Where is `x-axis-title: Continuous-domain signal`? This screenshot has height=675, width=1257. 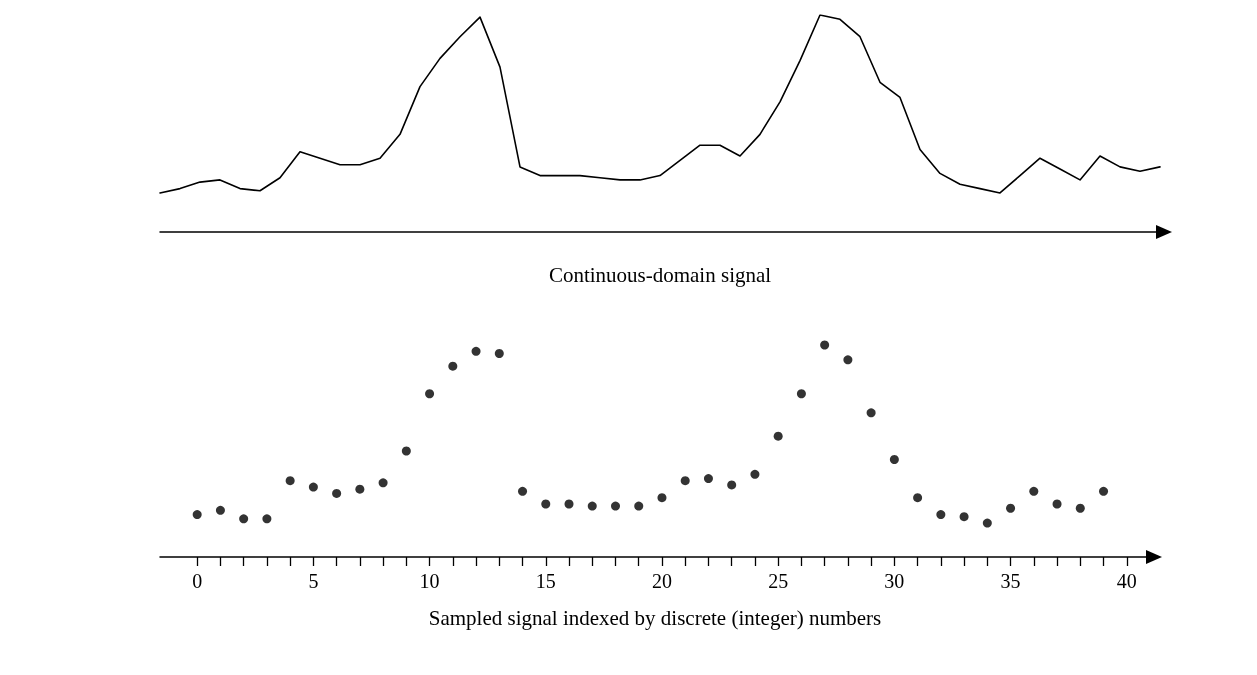 x-axis-title: Continuous-domain signal is located at coordinates (660, 274).